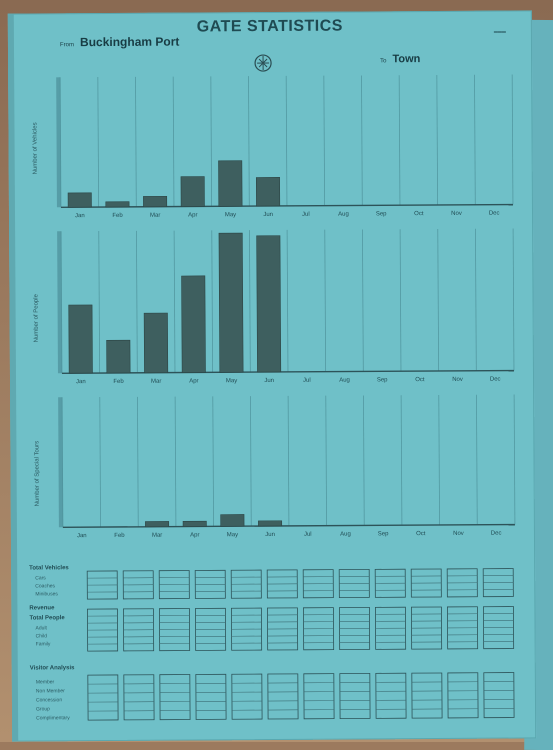  I want to click on visitor-row-label: Member, so click(45, 682).